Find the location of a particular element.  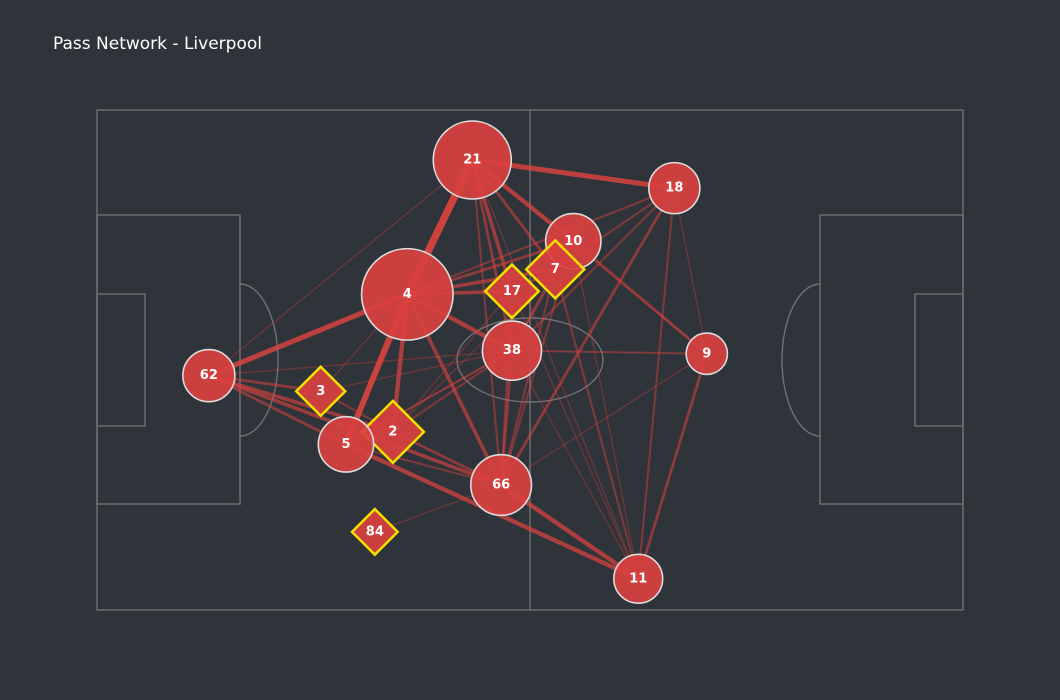

player-label: 66 is located at coordinates (501, 485).